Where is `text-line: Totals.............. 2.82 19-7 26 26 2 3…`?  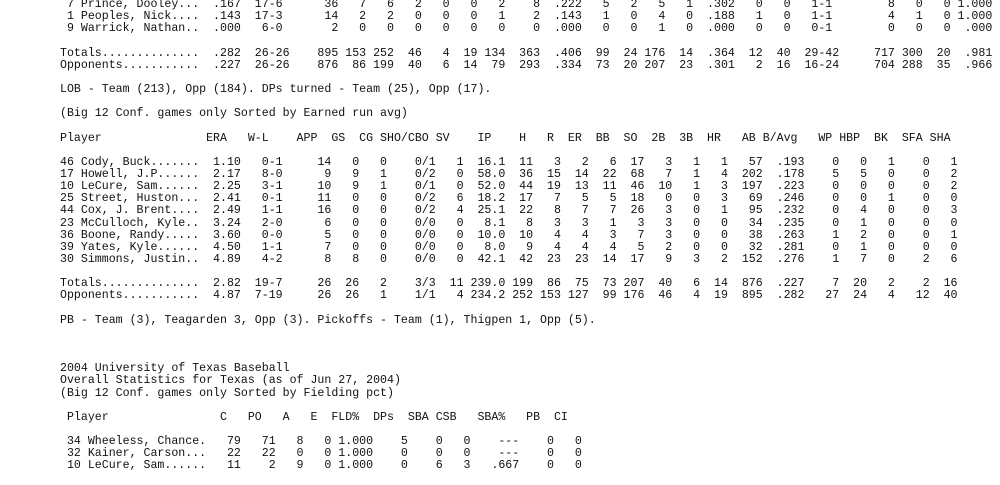
text-line: Totals.............. 2.82 19-7 26 26 2 3… is located at coordinates (509, 284).